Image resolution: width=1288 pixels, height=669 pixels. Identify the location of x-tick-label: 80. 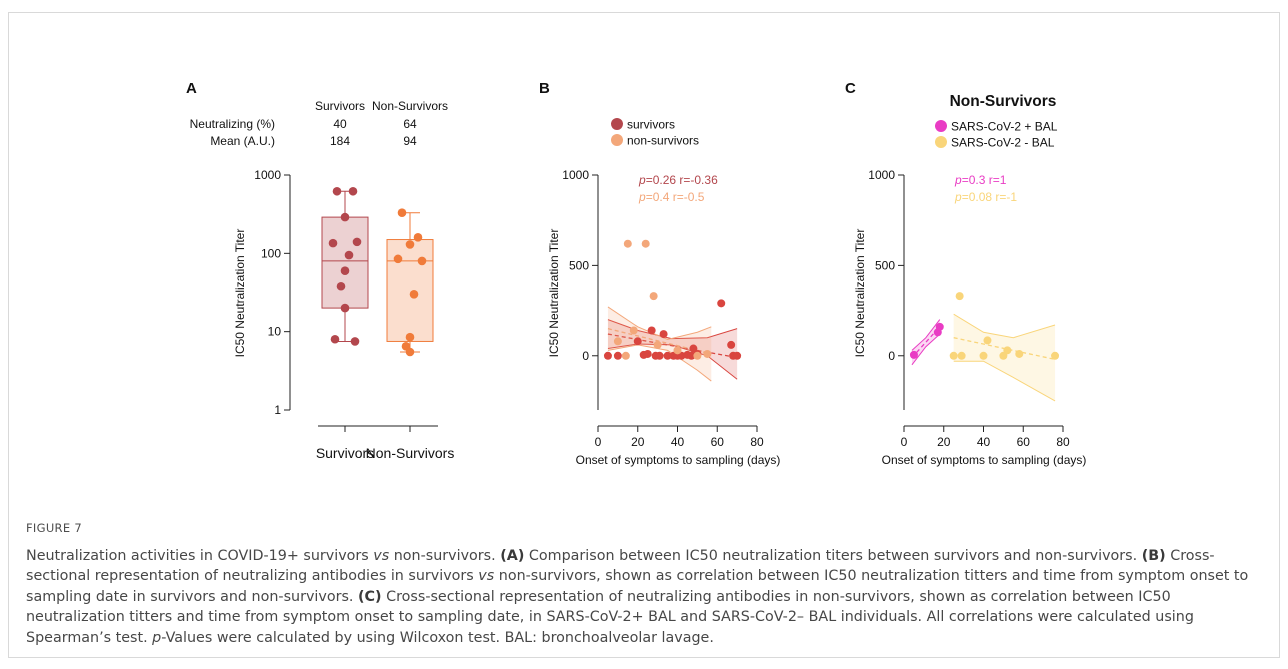
(1063, 442).